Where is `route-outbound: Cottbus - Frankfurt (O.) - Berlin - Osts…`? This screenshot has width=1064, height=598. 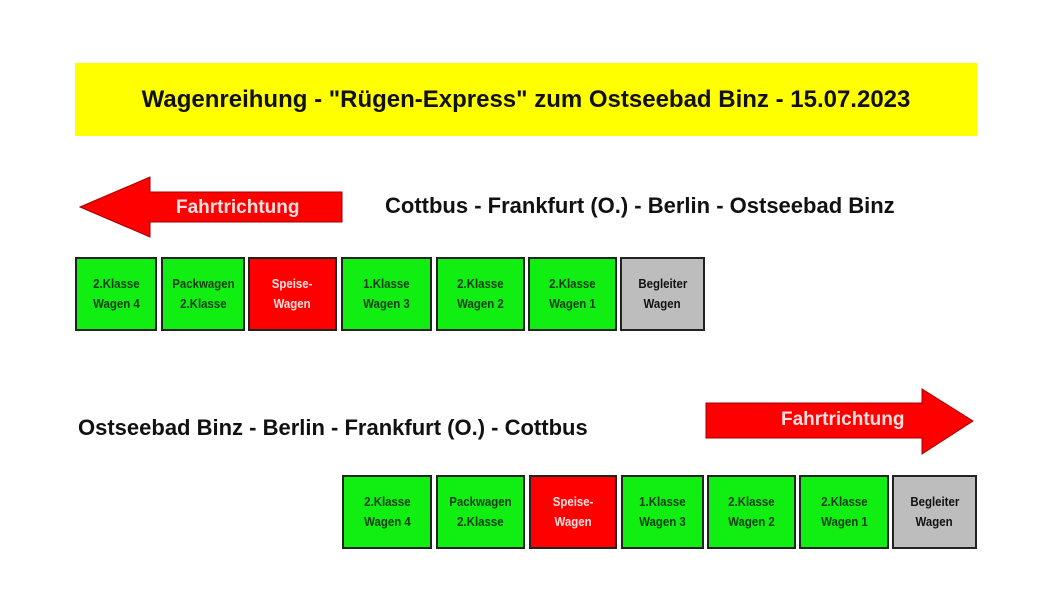 route-outbound: Cottbus - Frankfurt (O.) - Berlin - Osts… is located at coordinates (640, 205).